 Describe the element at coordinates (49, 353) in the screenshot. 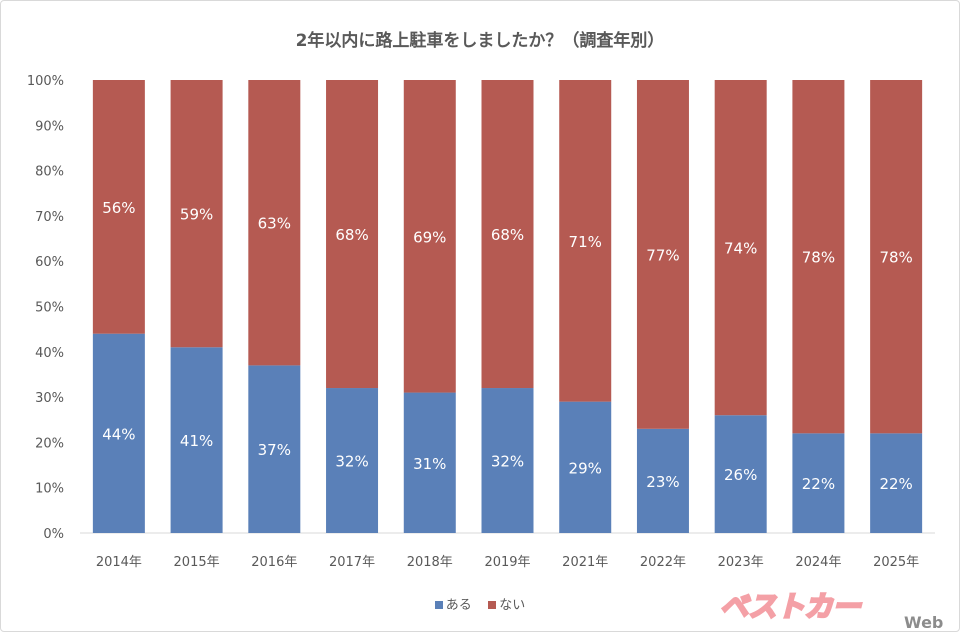

I see `y-tick-label: 40%` at that location.